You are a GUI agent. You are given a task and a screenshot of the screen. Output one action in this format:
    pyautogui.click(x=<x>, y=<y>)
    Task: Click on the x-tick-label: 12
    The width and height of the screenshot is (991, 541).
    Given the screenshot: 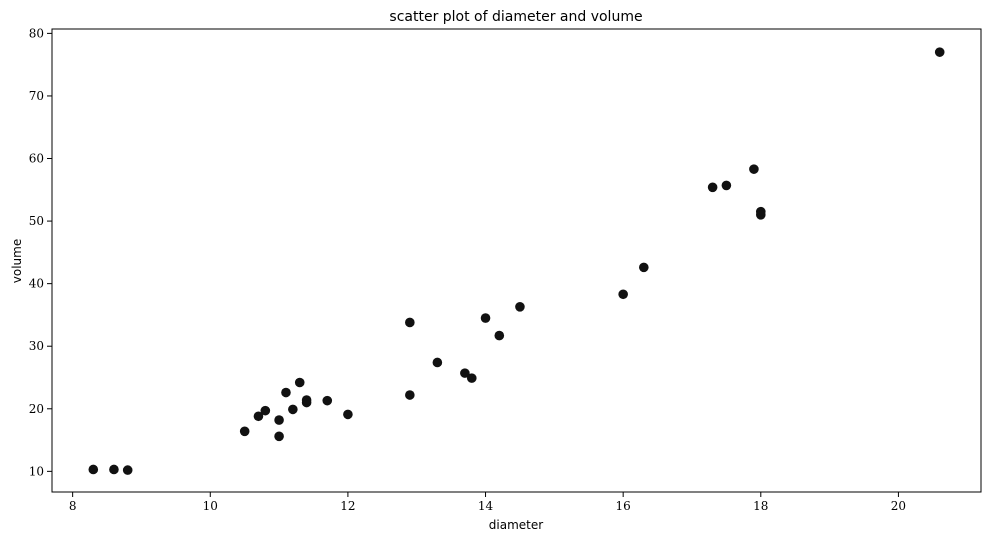 What is the action you would take?
    pyautogui.click(x=347, y=506)
    